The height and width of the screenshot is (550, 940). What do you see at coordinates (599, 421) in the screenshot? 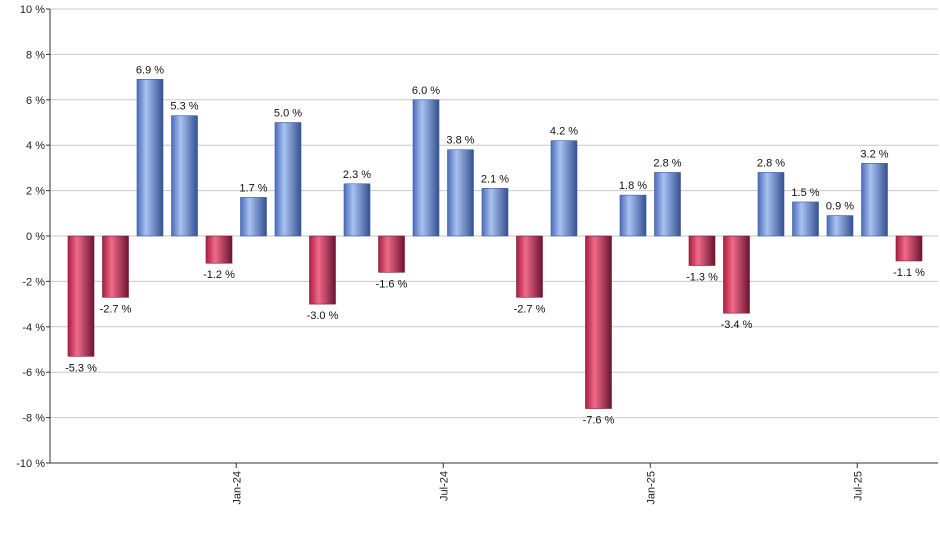
I see `data-label: -7.6 %` at bounding box center [599, 421].